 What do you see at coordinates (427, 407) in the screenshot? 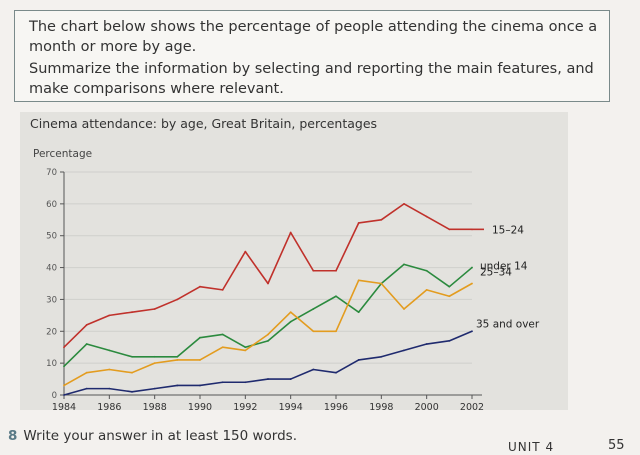
I see `x-tick-label-2000: 2000` at bounding box center [427, 407].